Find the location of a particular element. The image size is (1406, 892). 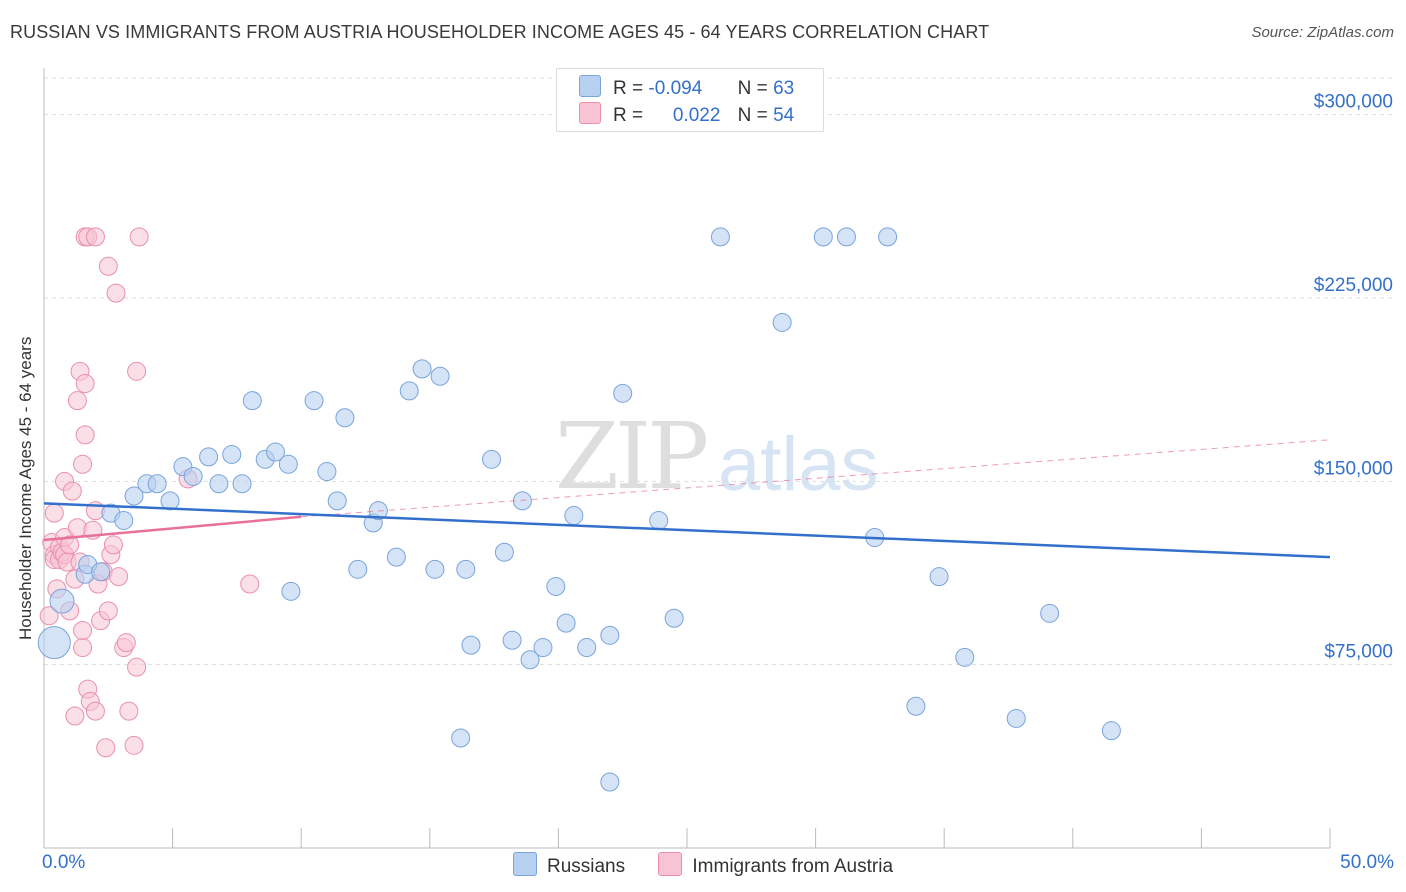

stats-box: R = -0.094 N = 63 R = 0.022 N = 54 is located at coordinates (690, 100).